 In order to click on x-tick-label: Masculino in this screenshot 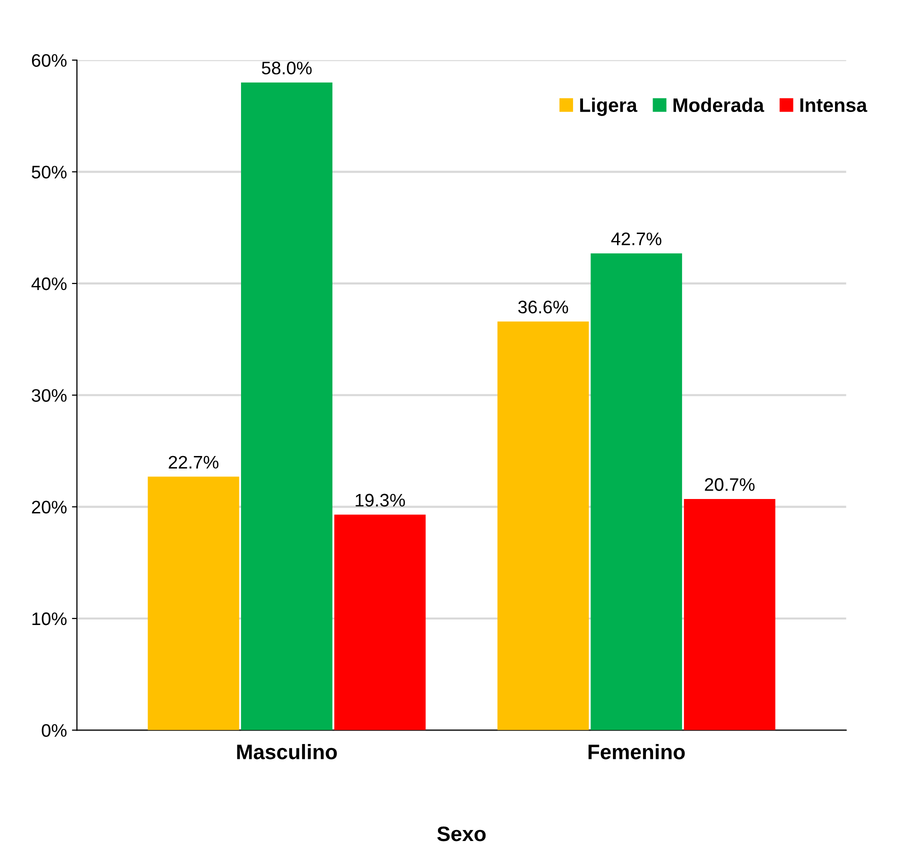, I will do `click(287, 752)`.